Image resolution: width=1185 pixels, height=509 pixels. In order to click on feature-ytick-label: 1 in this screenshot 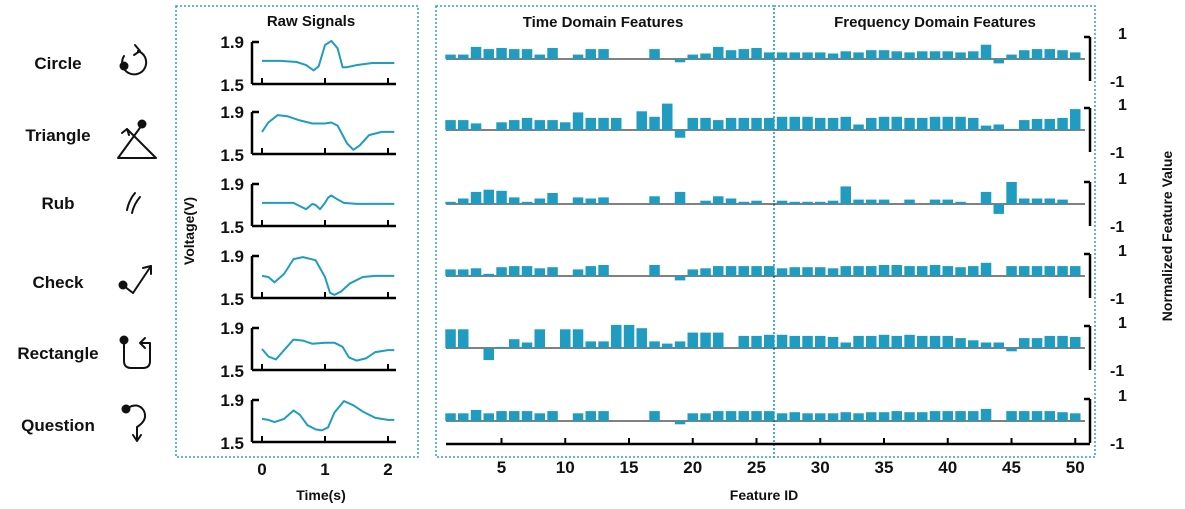, I will do `click(1122, 105)`.